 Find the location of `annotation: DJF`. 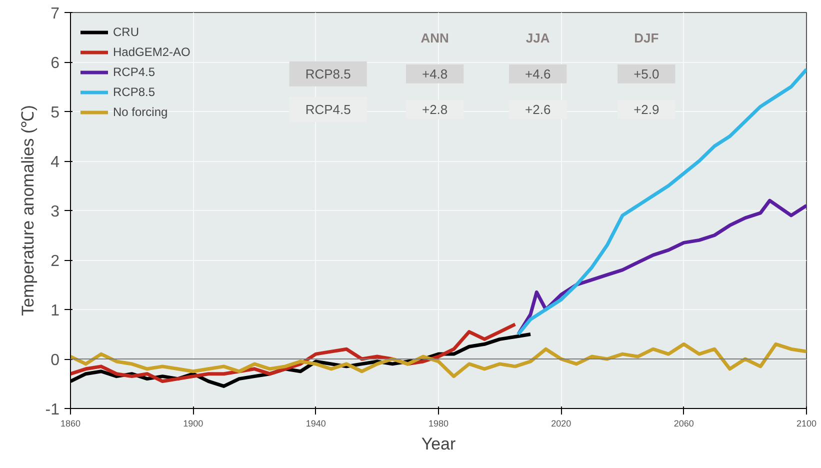

annotation: DJF is located at coordinates (646, 38).